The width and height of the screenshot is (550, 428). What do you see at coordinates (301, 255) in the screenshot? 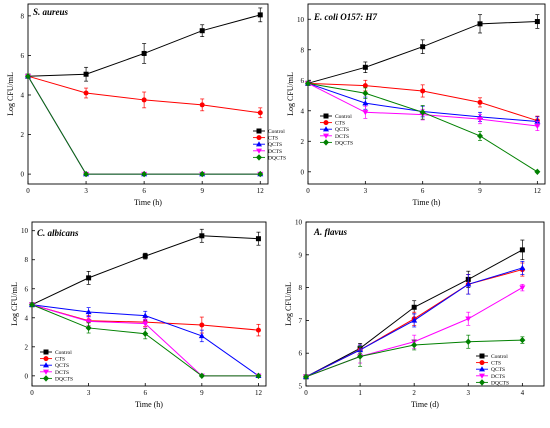
I see `y-tick-label: 9` at bounding box center [301, 255].